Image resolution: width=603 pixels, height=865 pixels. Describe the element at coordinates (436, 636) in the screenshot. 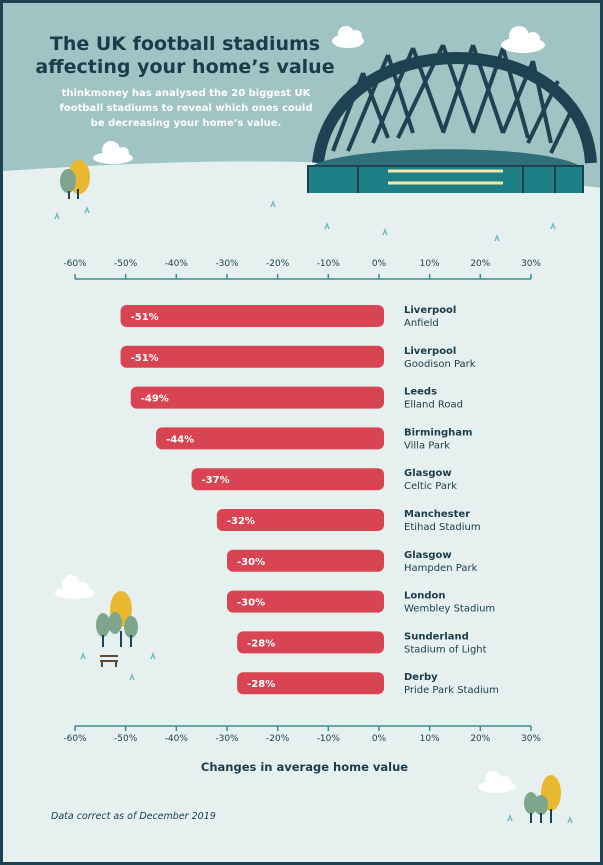

I see `category-city-label: Sunderland` at that location.